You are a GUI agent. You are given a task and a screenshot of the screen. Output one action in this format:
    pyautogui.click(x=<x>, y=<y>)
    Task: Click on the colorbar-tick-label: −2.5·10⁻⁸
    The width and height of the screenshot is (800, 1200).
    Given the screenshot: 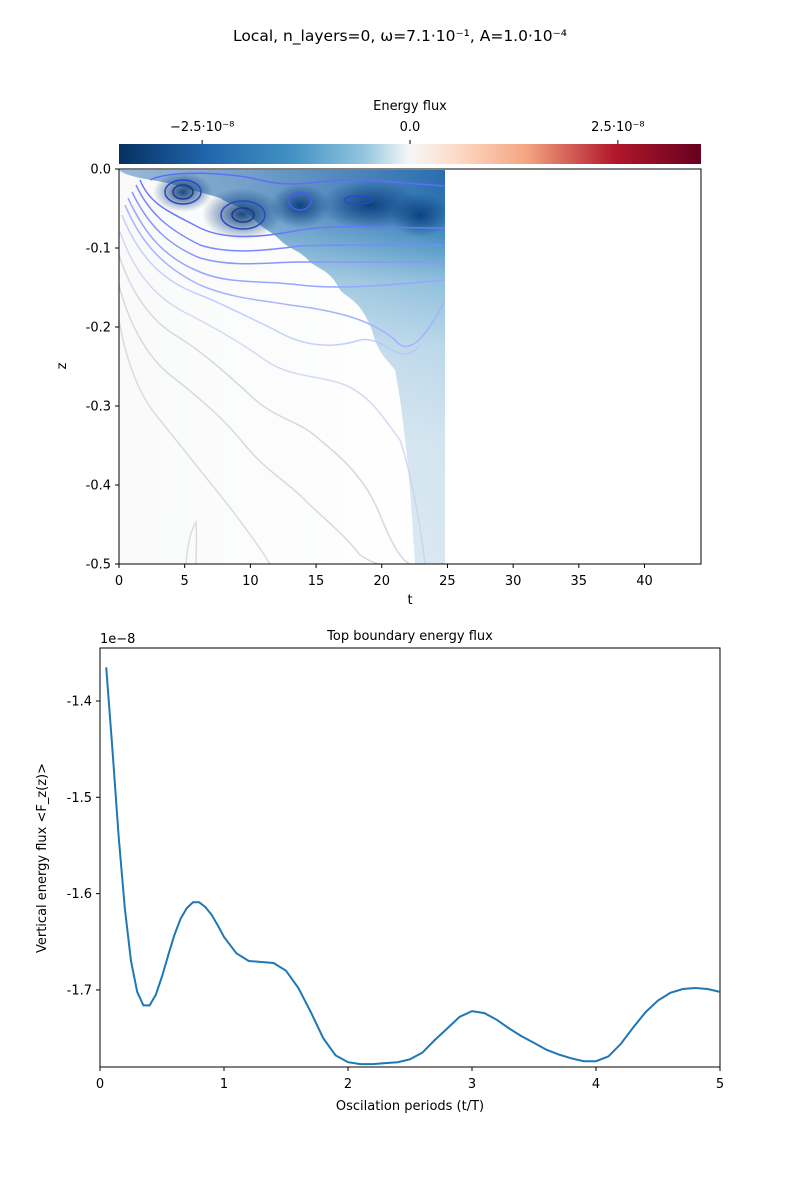 What is the action you would take?
    pyautogui.click(x=202, y=127)
    